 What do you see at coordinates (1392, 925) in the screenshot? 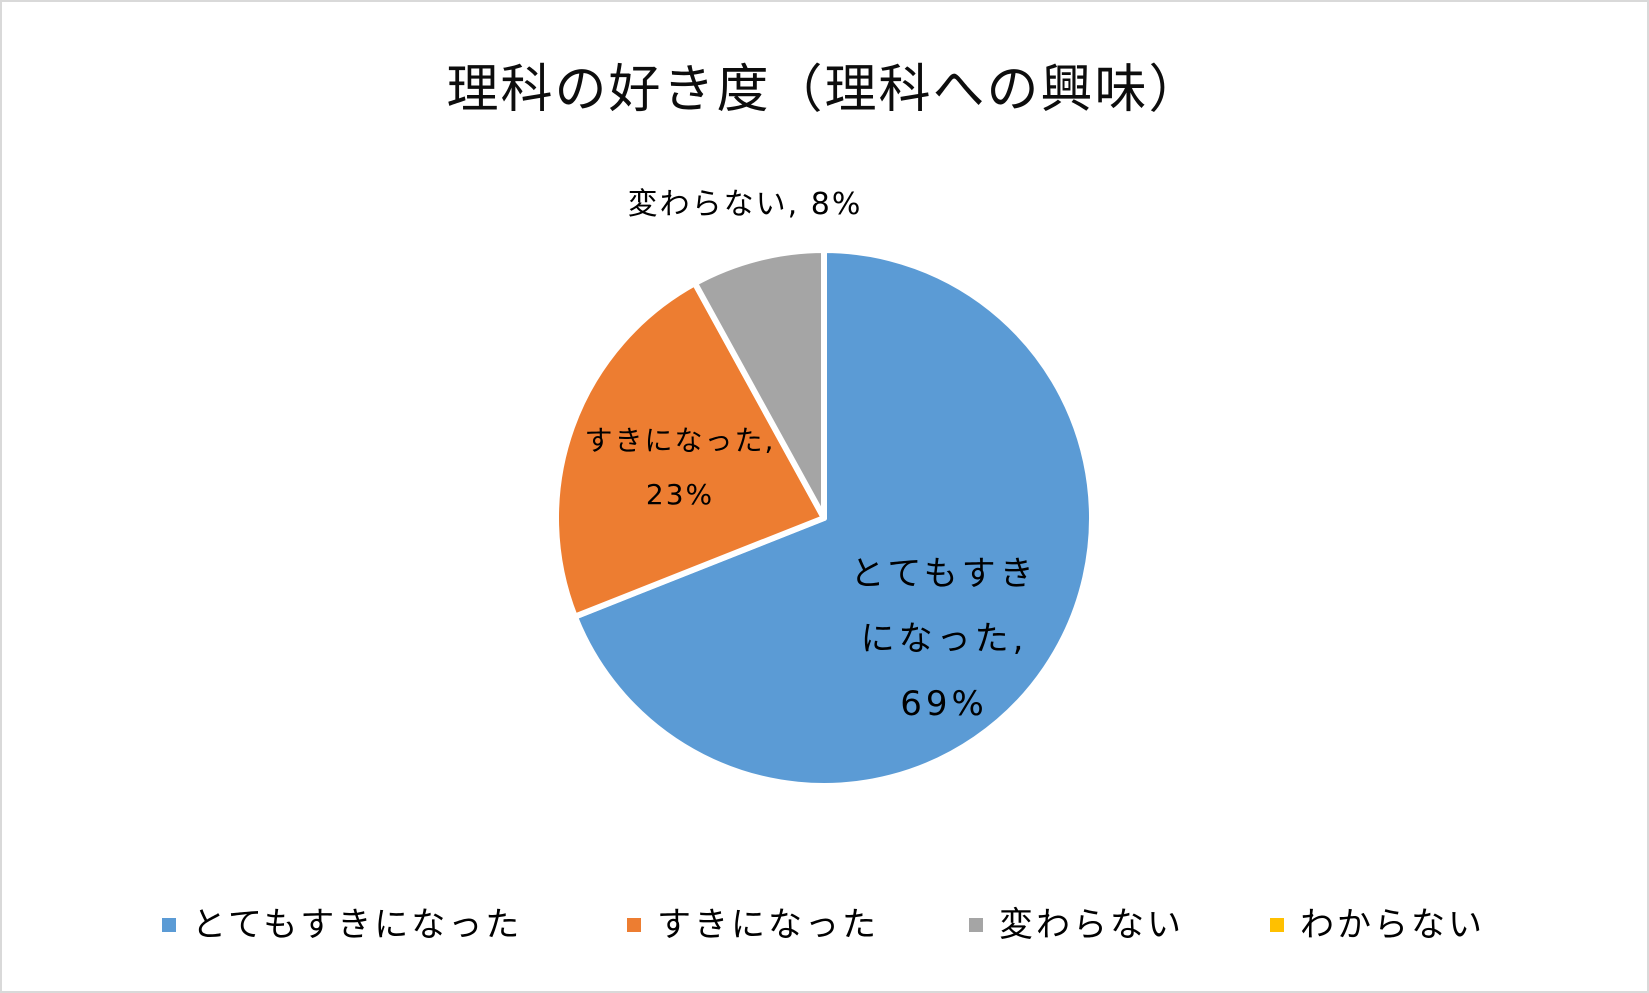
I see `legend-label: わからない` at bounding box center [1392, 925].